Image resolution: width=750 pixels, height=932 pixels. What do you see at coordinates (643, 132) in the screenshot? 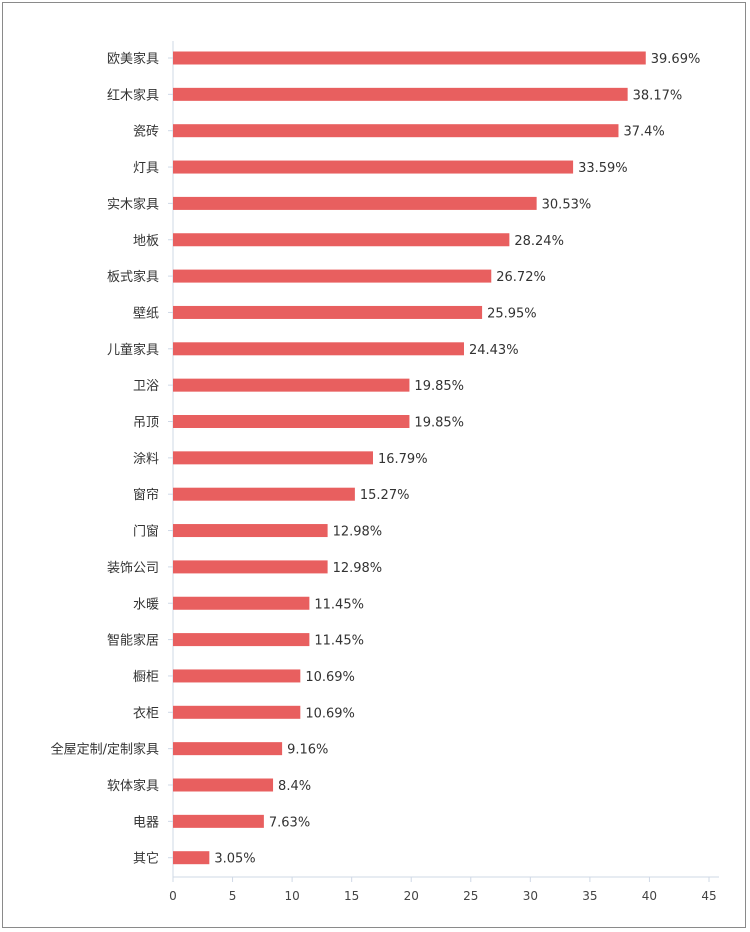
I see `data-label: 37.4%` at bounding box center [643, 132].